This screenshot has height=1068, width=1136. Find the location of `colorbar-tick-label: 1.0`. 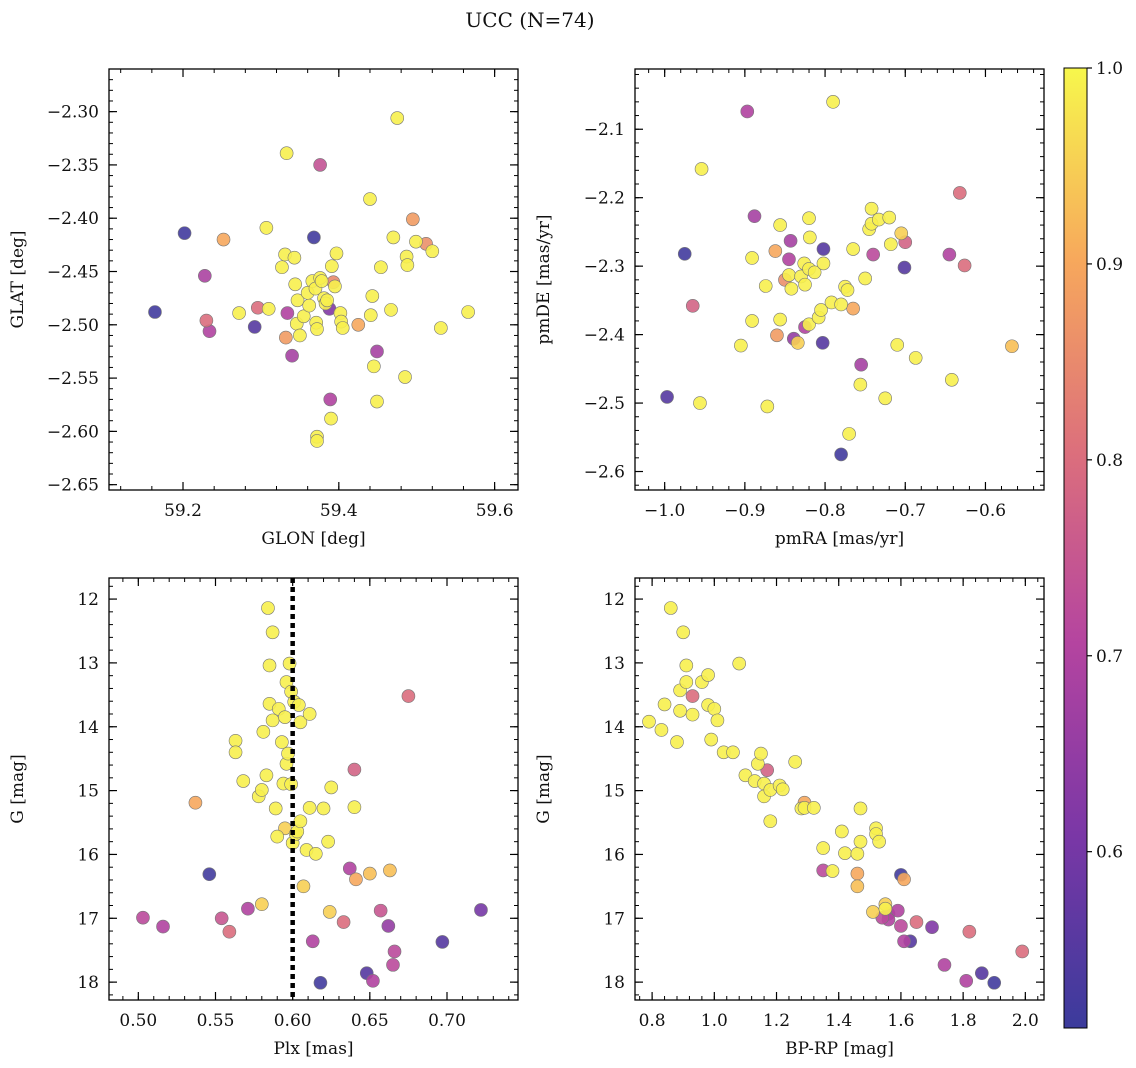

colorbar-tick-label: 1.0 is located at coordinates (1109, 69).